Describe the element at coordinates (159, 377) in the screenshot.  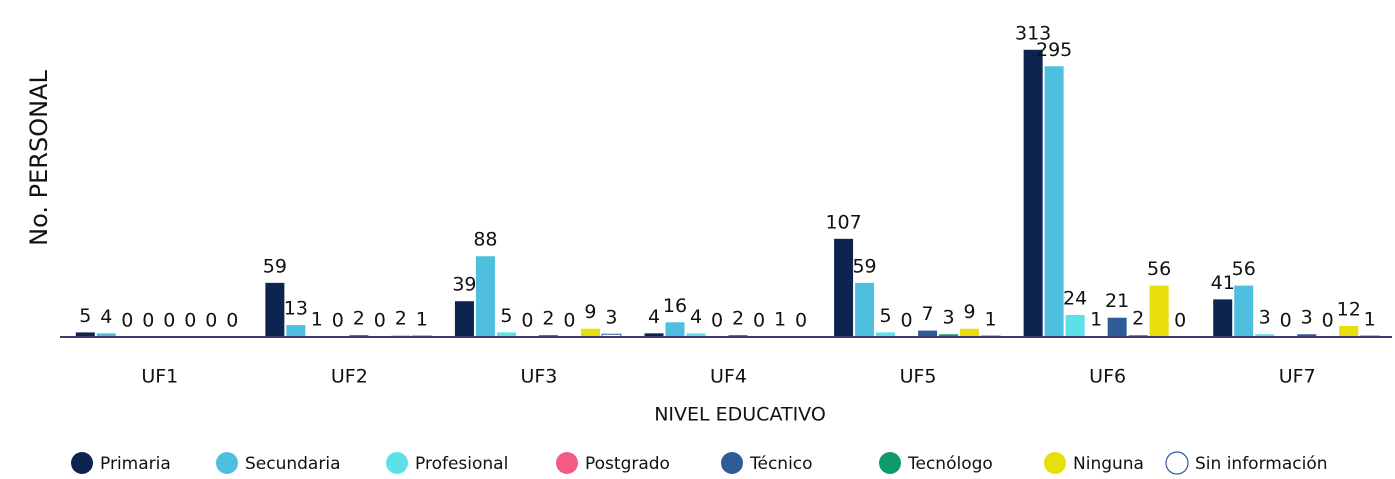
I see `x-tick-label: UF1` at that location.